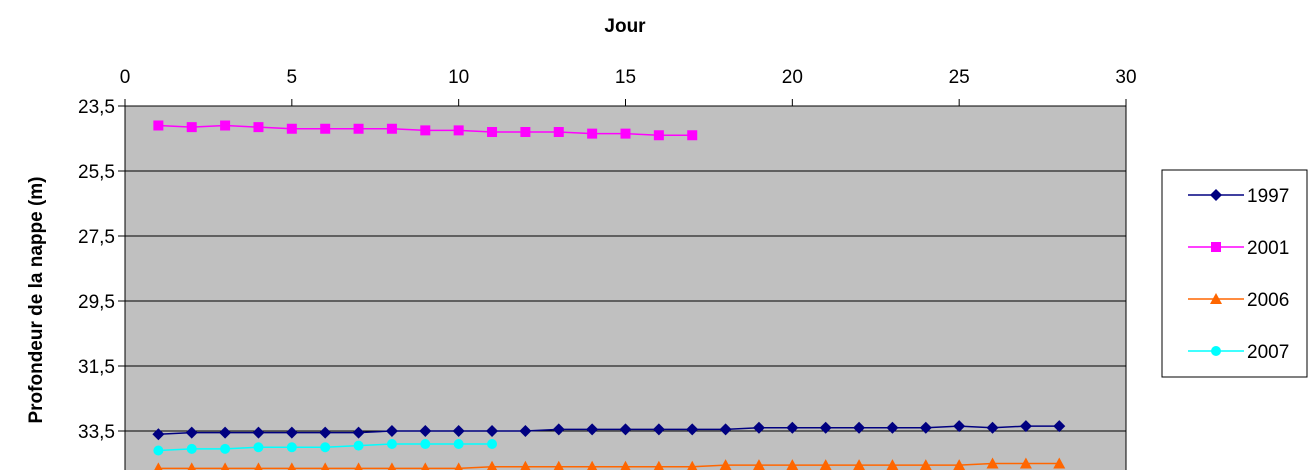 This screenshot has height=470, width=1313. What do you see at coordinates (625, 26) in the screenshot?
I see `x-axis-title: Jour` at bounding box center [625, 26].